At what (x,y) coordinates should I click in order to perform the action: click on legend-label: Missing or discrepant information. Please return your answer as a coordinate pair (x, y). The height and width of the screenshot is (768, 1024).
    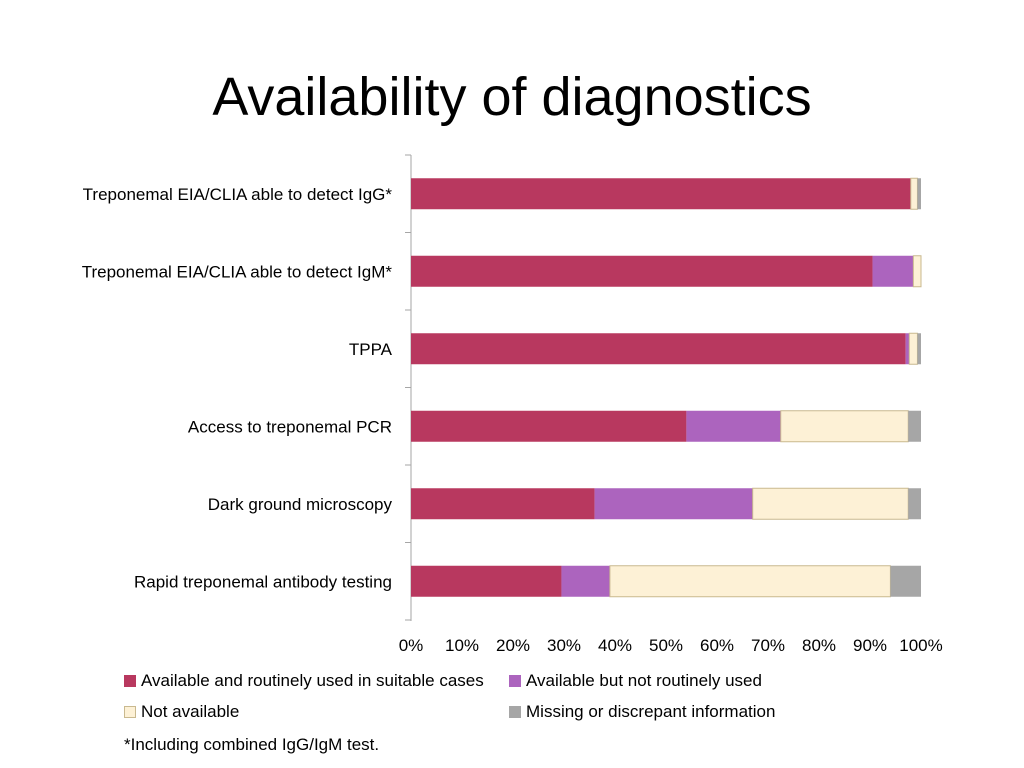
    Looking at the image, I should click on (651, 711).